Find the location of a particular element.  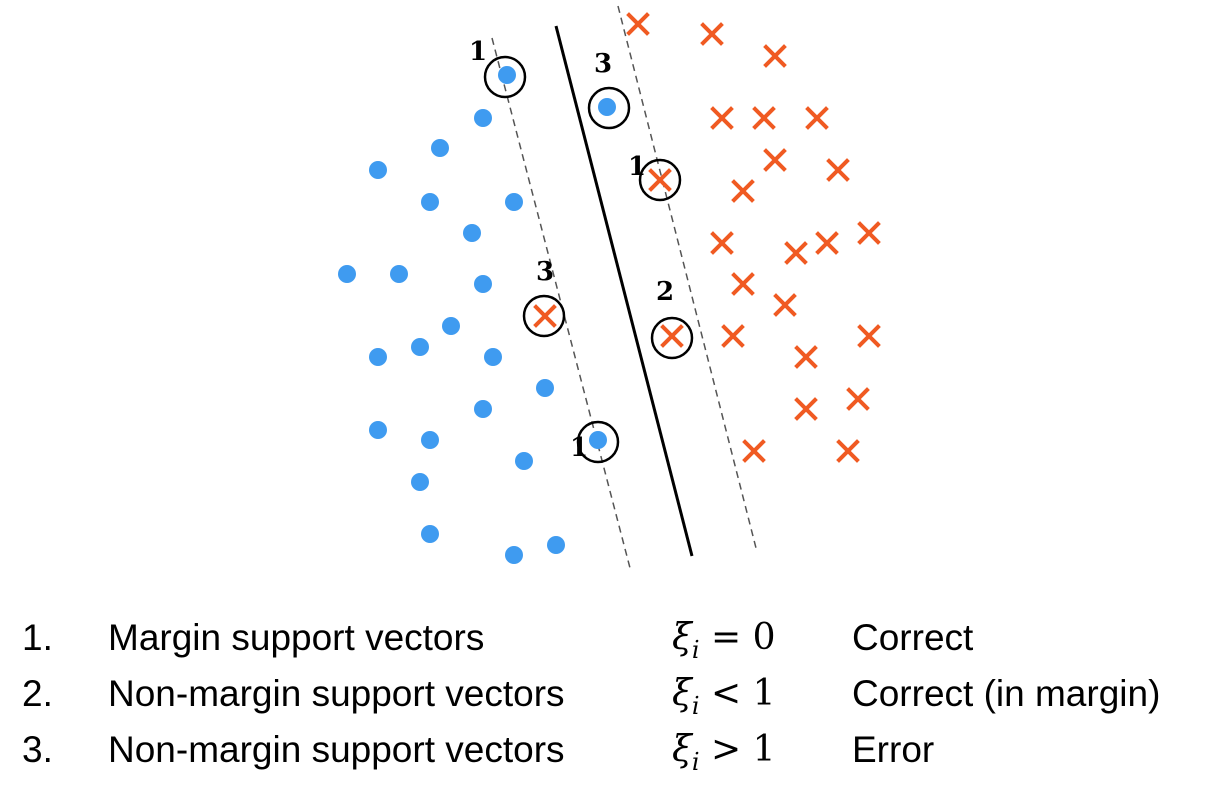

legend-description: Margin support vectors is located at coordinates (296, 637).